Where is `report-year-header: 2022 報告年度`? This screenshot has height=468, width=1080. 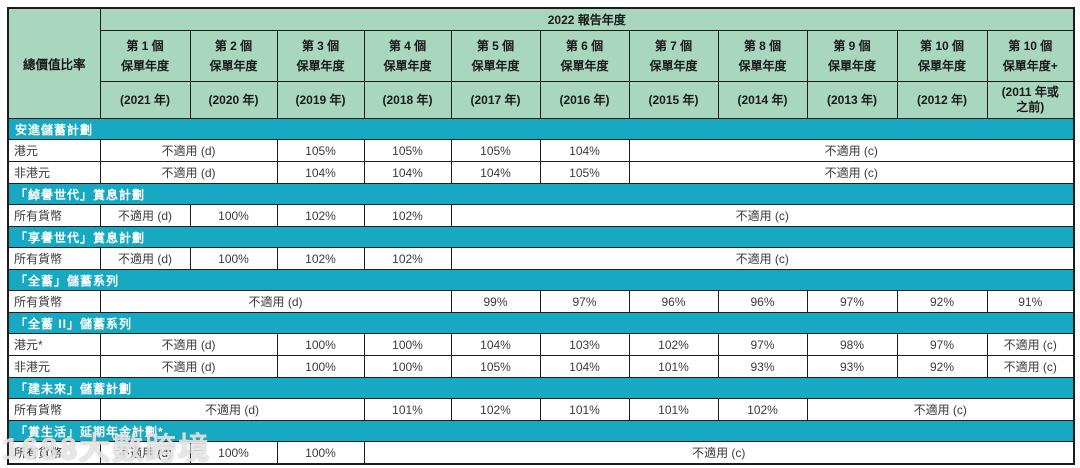
report-year-header: 2022 報告年度 is located at coordinates (587, 19).